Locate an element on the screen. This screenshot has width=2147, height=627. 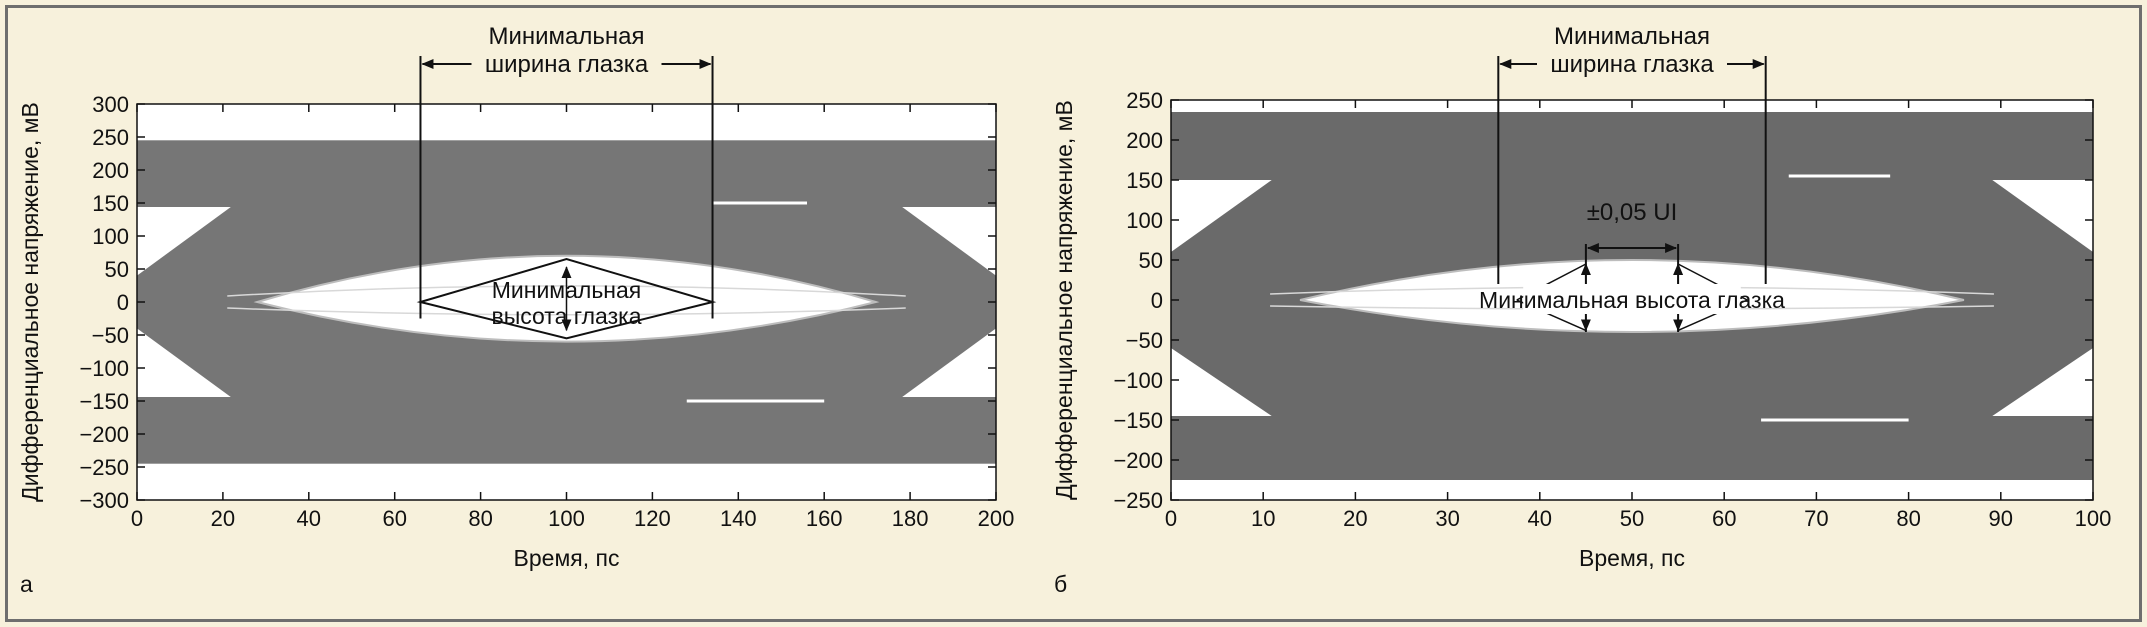
x-tick-label: 10 is located at coordinates (1263, 518).